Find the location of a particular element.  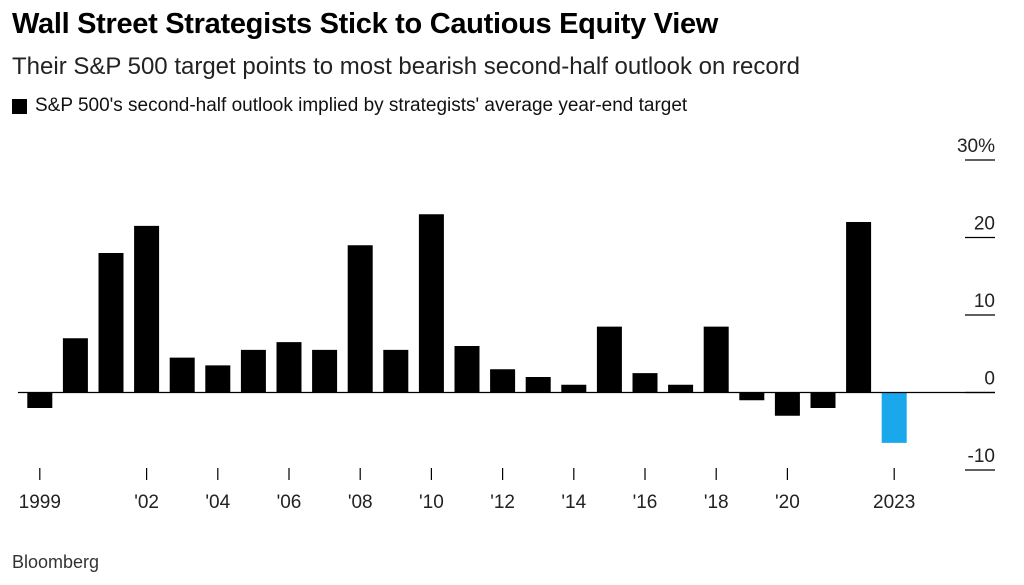

y-tick-label: 0 is located at coordinates (989, 379).